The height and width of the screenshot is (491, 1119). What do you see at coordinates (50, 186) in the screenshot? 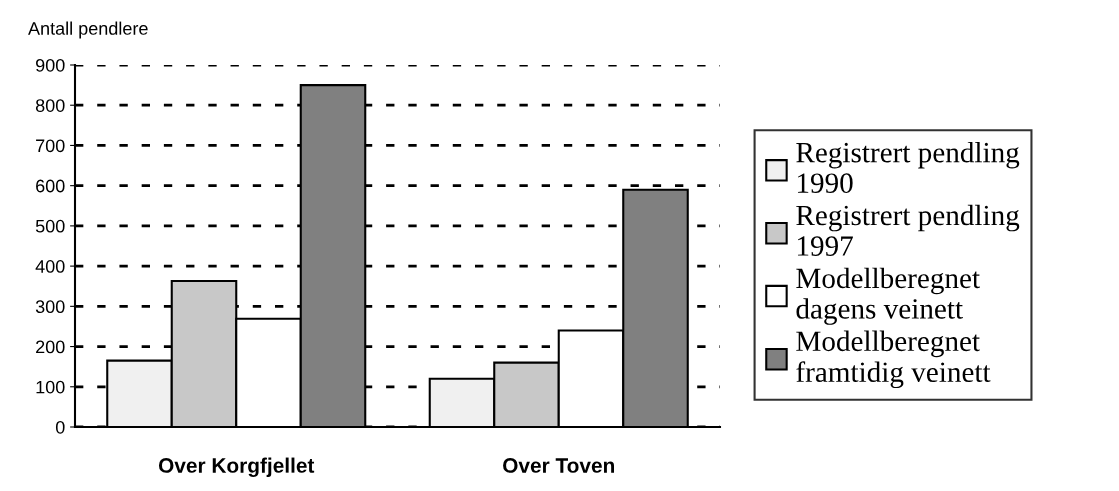
I see `y-tick-label: 600` at bounding box center [50, 186].